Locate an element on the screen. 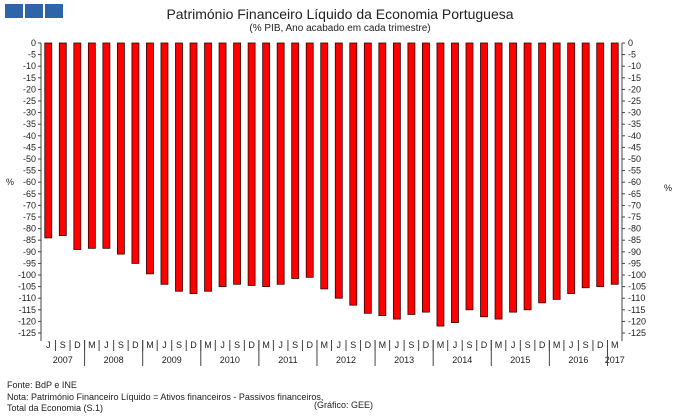 The width and height of the screenshot is (680, 418). y-tick-label-left: -105 is located at coordinates (27, 287).